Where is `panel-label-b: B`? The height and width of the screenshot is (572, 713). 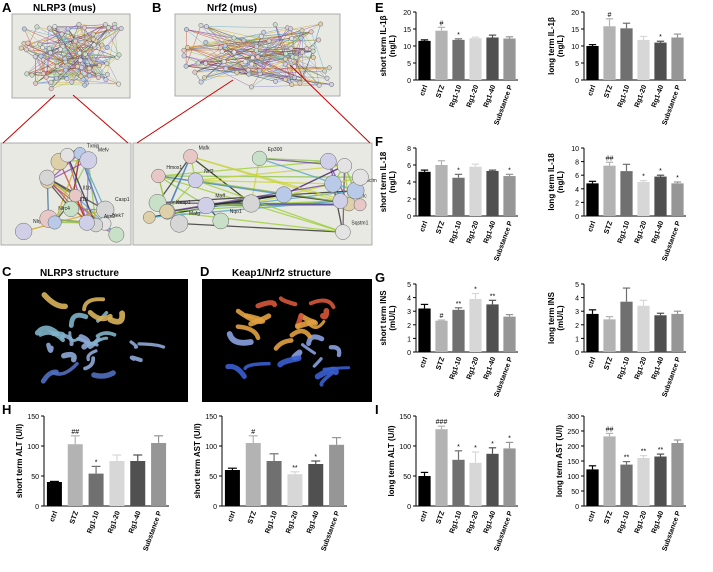
panel-label-b: B is located at coordinates (157, 7).